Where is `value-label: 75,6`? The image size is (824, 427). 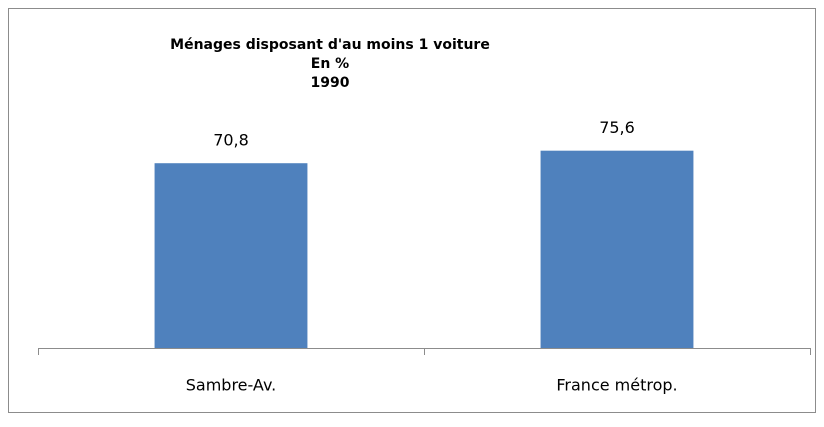
value-label: 75,6 is located at coordinates (617, 127).